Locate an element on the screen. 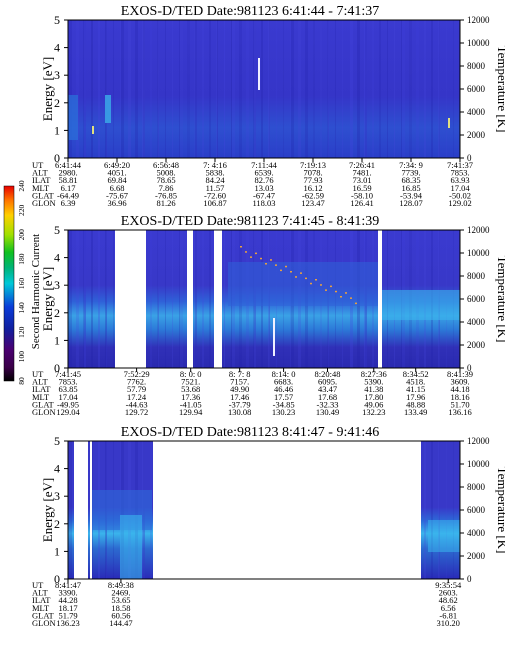 The image size is (505, 654). orbit-cell: 7739. is located at coordinates (410, 173).